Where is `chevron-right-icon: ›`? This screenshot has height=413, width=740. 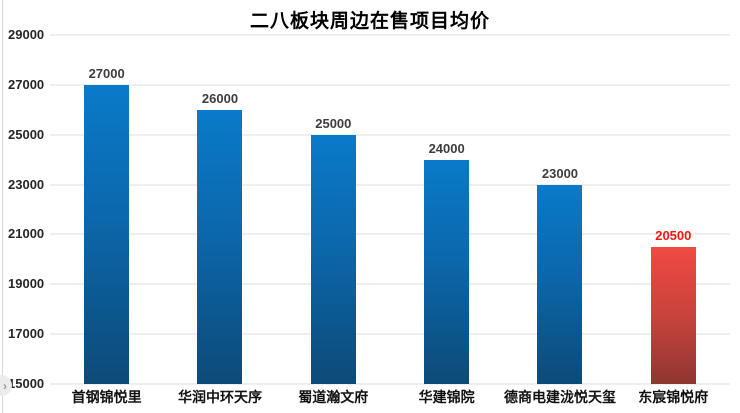 chevron-right-icon: › is located at coordinates (5, 385).